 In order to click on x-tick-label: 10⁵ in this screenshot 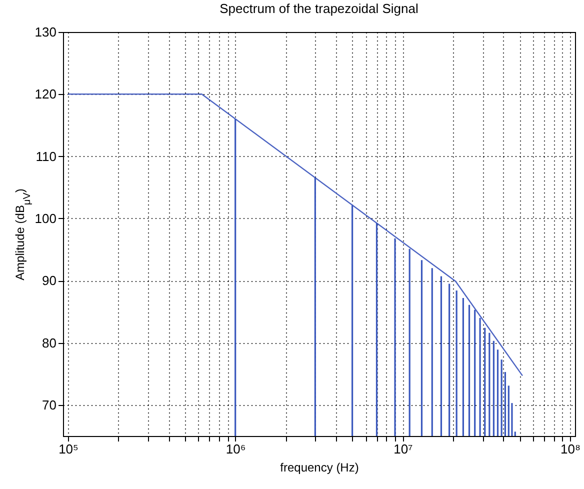, I will do `click(68, 449)`.